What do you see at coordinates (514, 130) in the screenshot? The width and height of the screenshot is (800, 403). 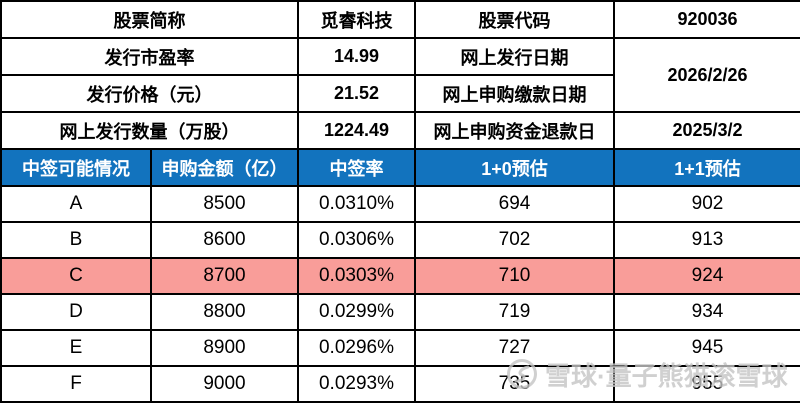 I see `refund-date-label: 网上申购资金退款日` at bounding box center [514, 130].